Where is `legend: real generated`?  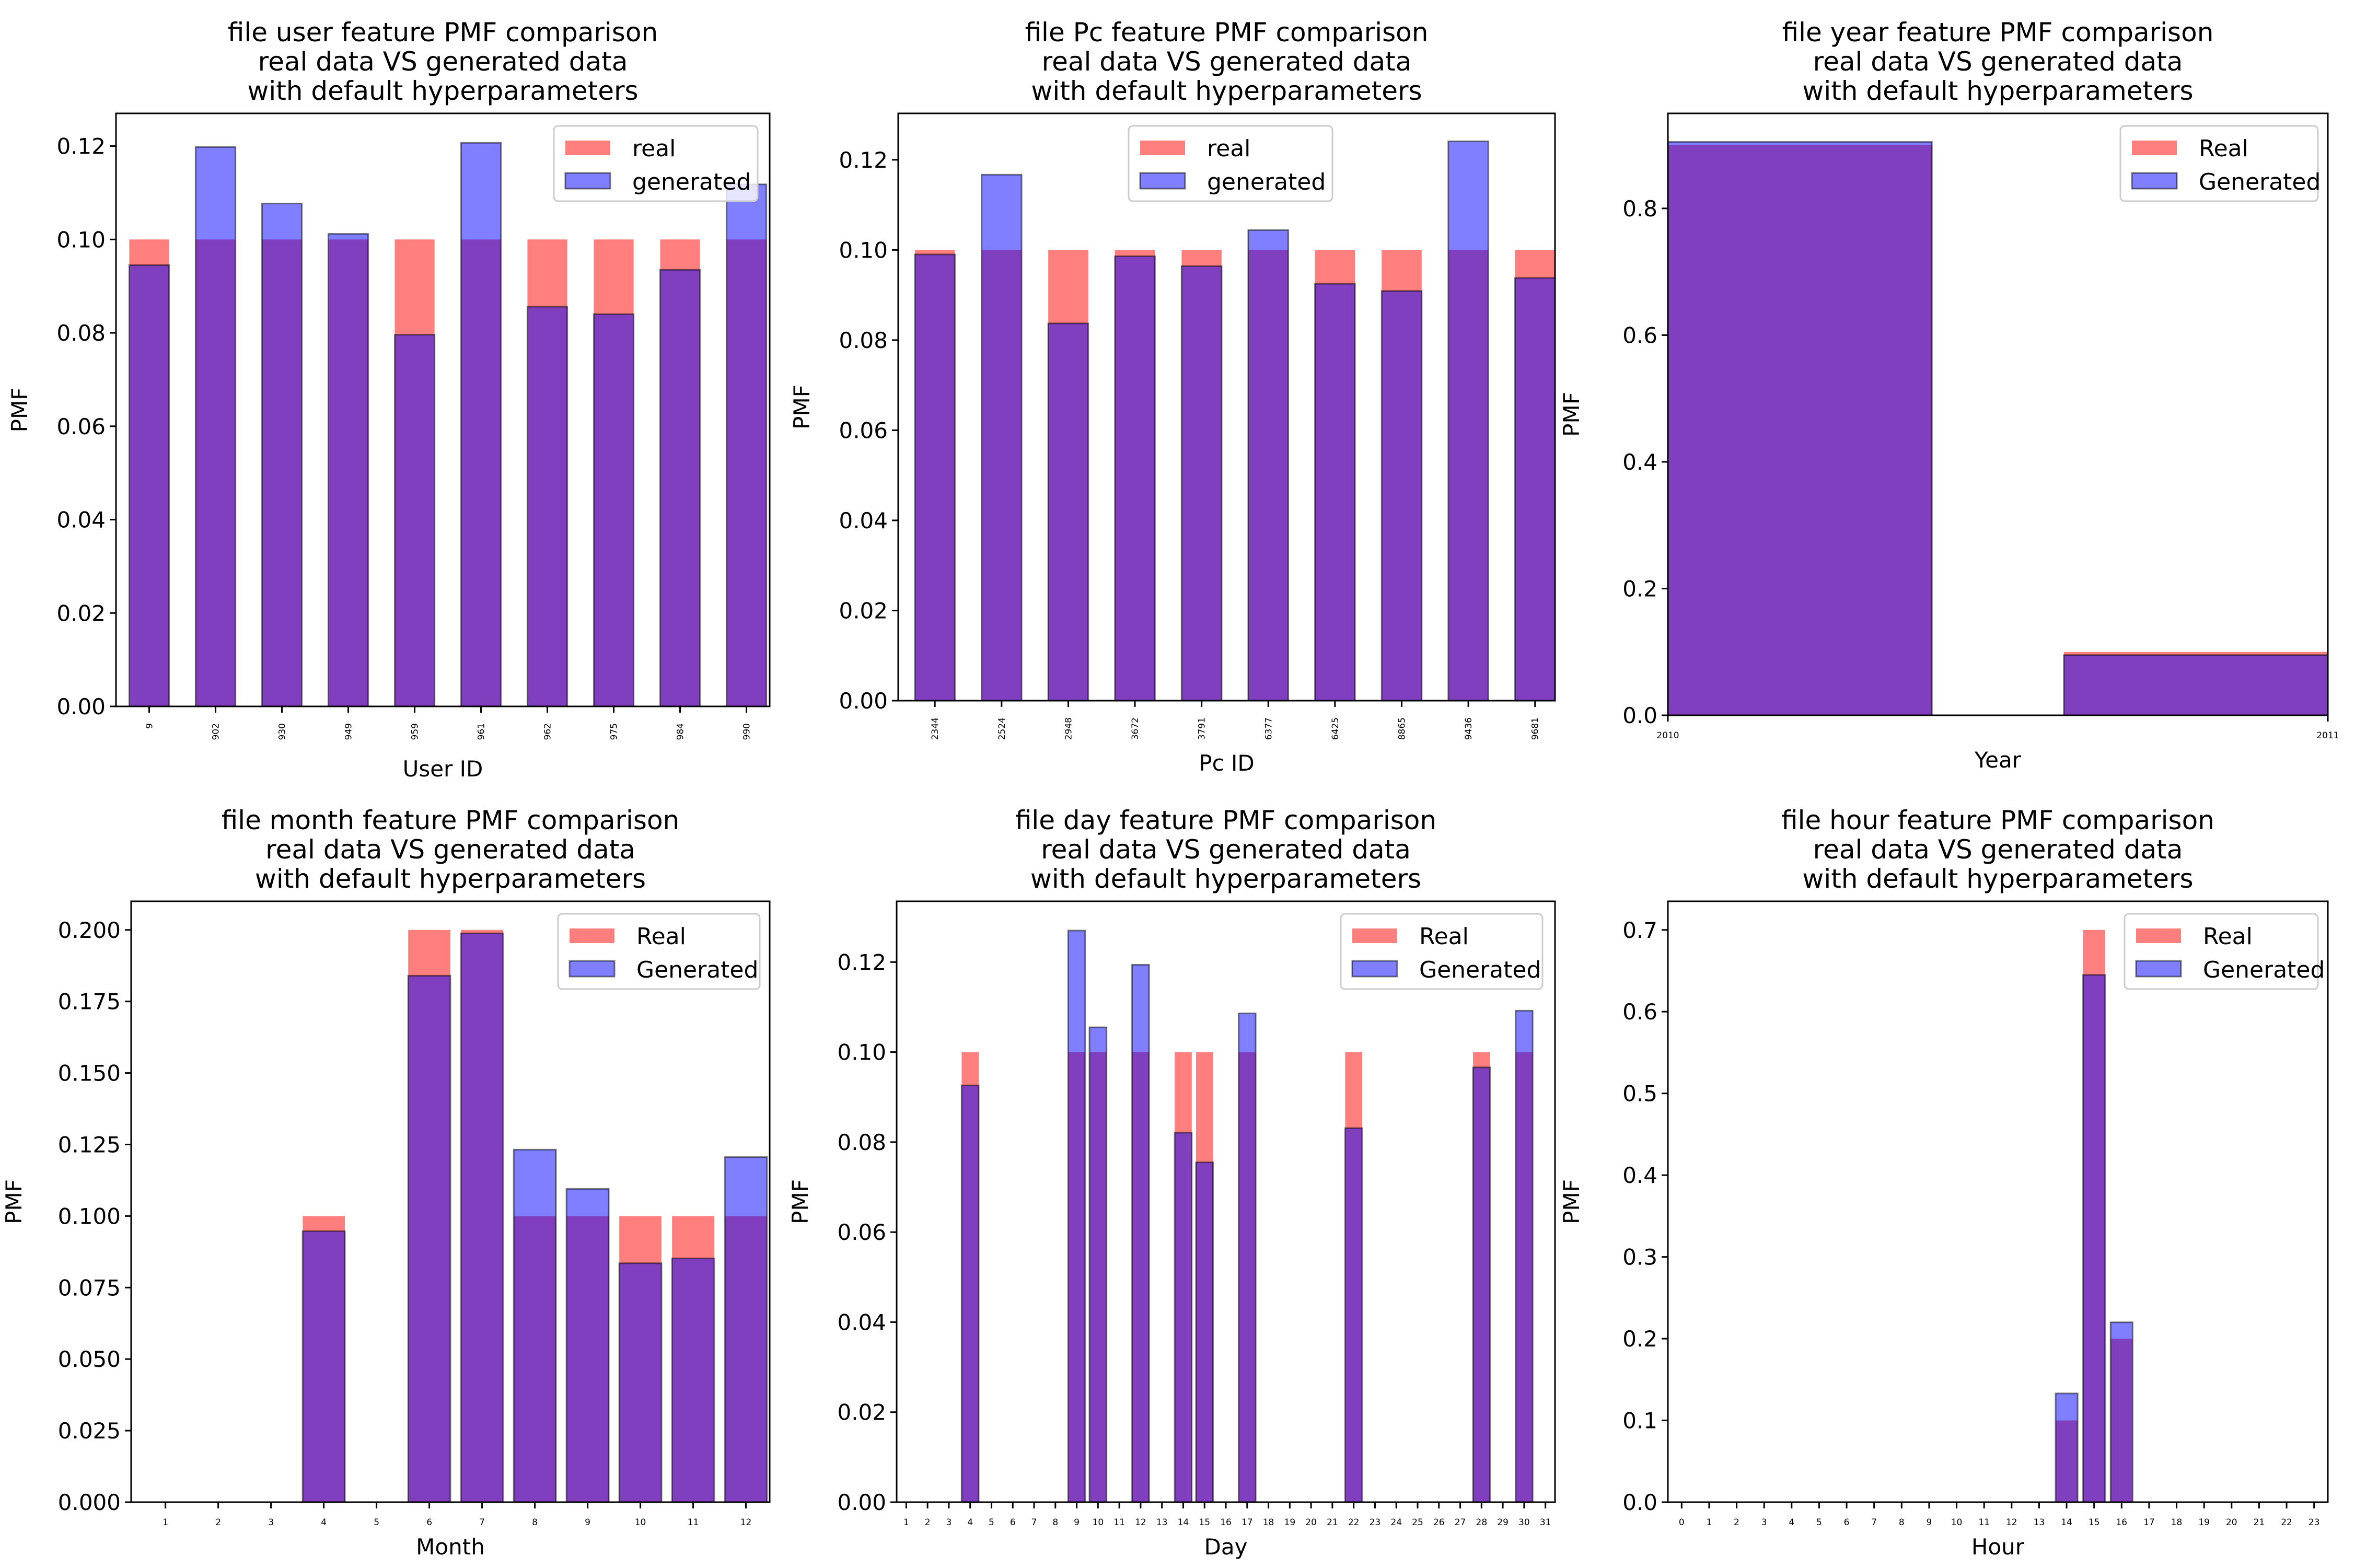 legend: real generated is located at coordinates (1231, 163).